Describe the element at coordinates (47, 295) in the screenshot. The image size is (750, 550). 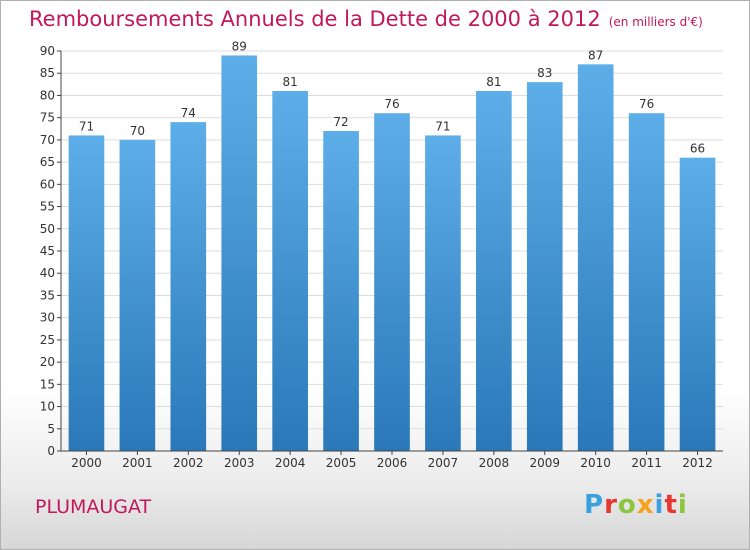
I see `y-tick-label: 35` at that location.